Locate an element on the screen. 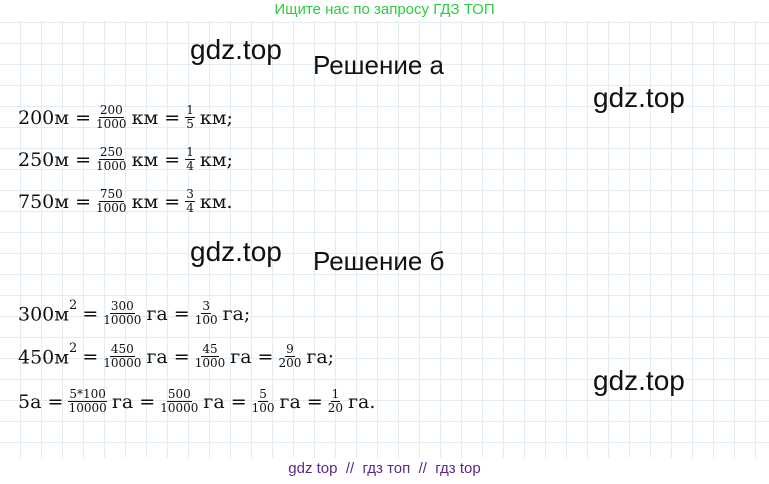 This screenshot has height=484, width=769. math-line: 200м = 200 1000 км = 1 5 км; is located at coordinates (128, 117).